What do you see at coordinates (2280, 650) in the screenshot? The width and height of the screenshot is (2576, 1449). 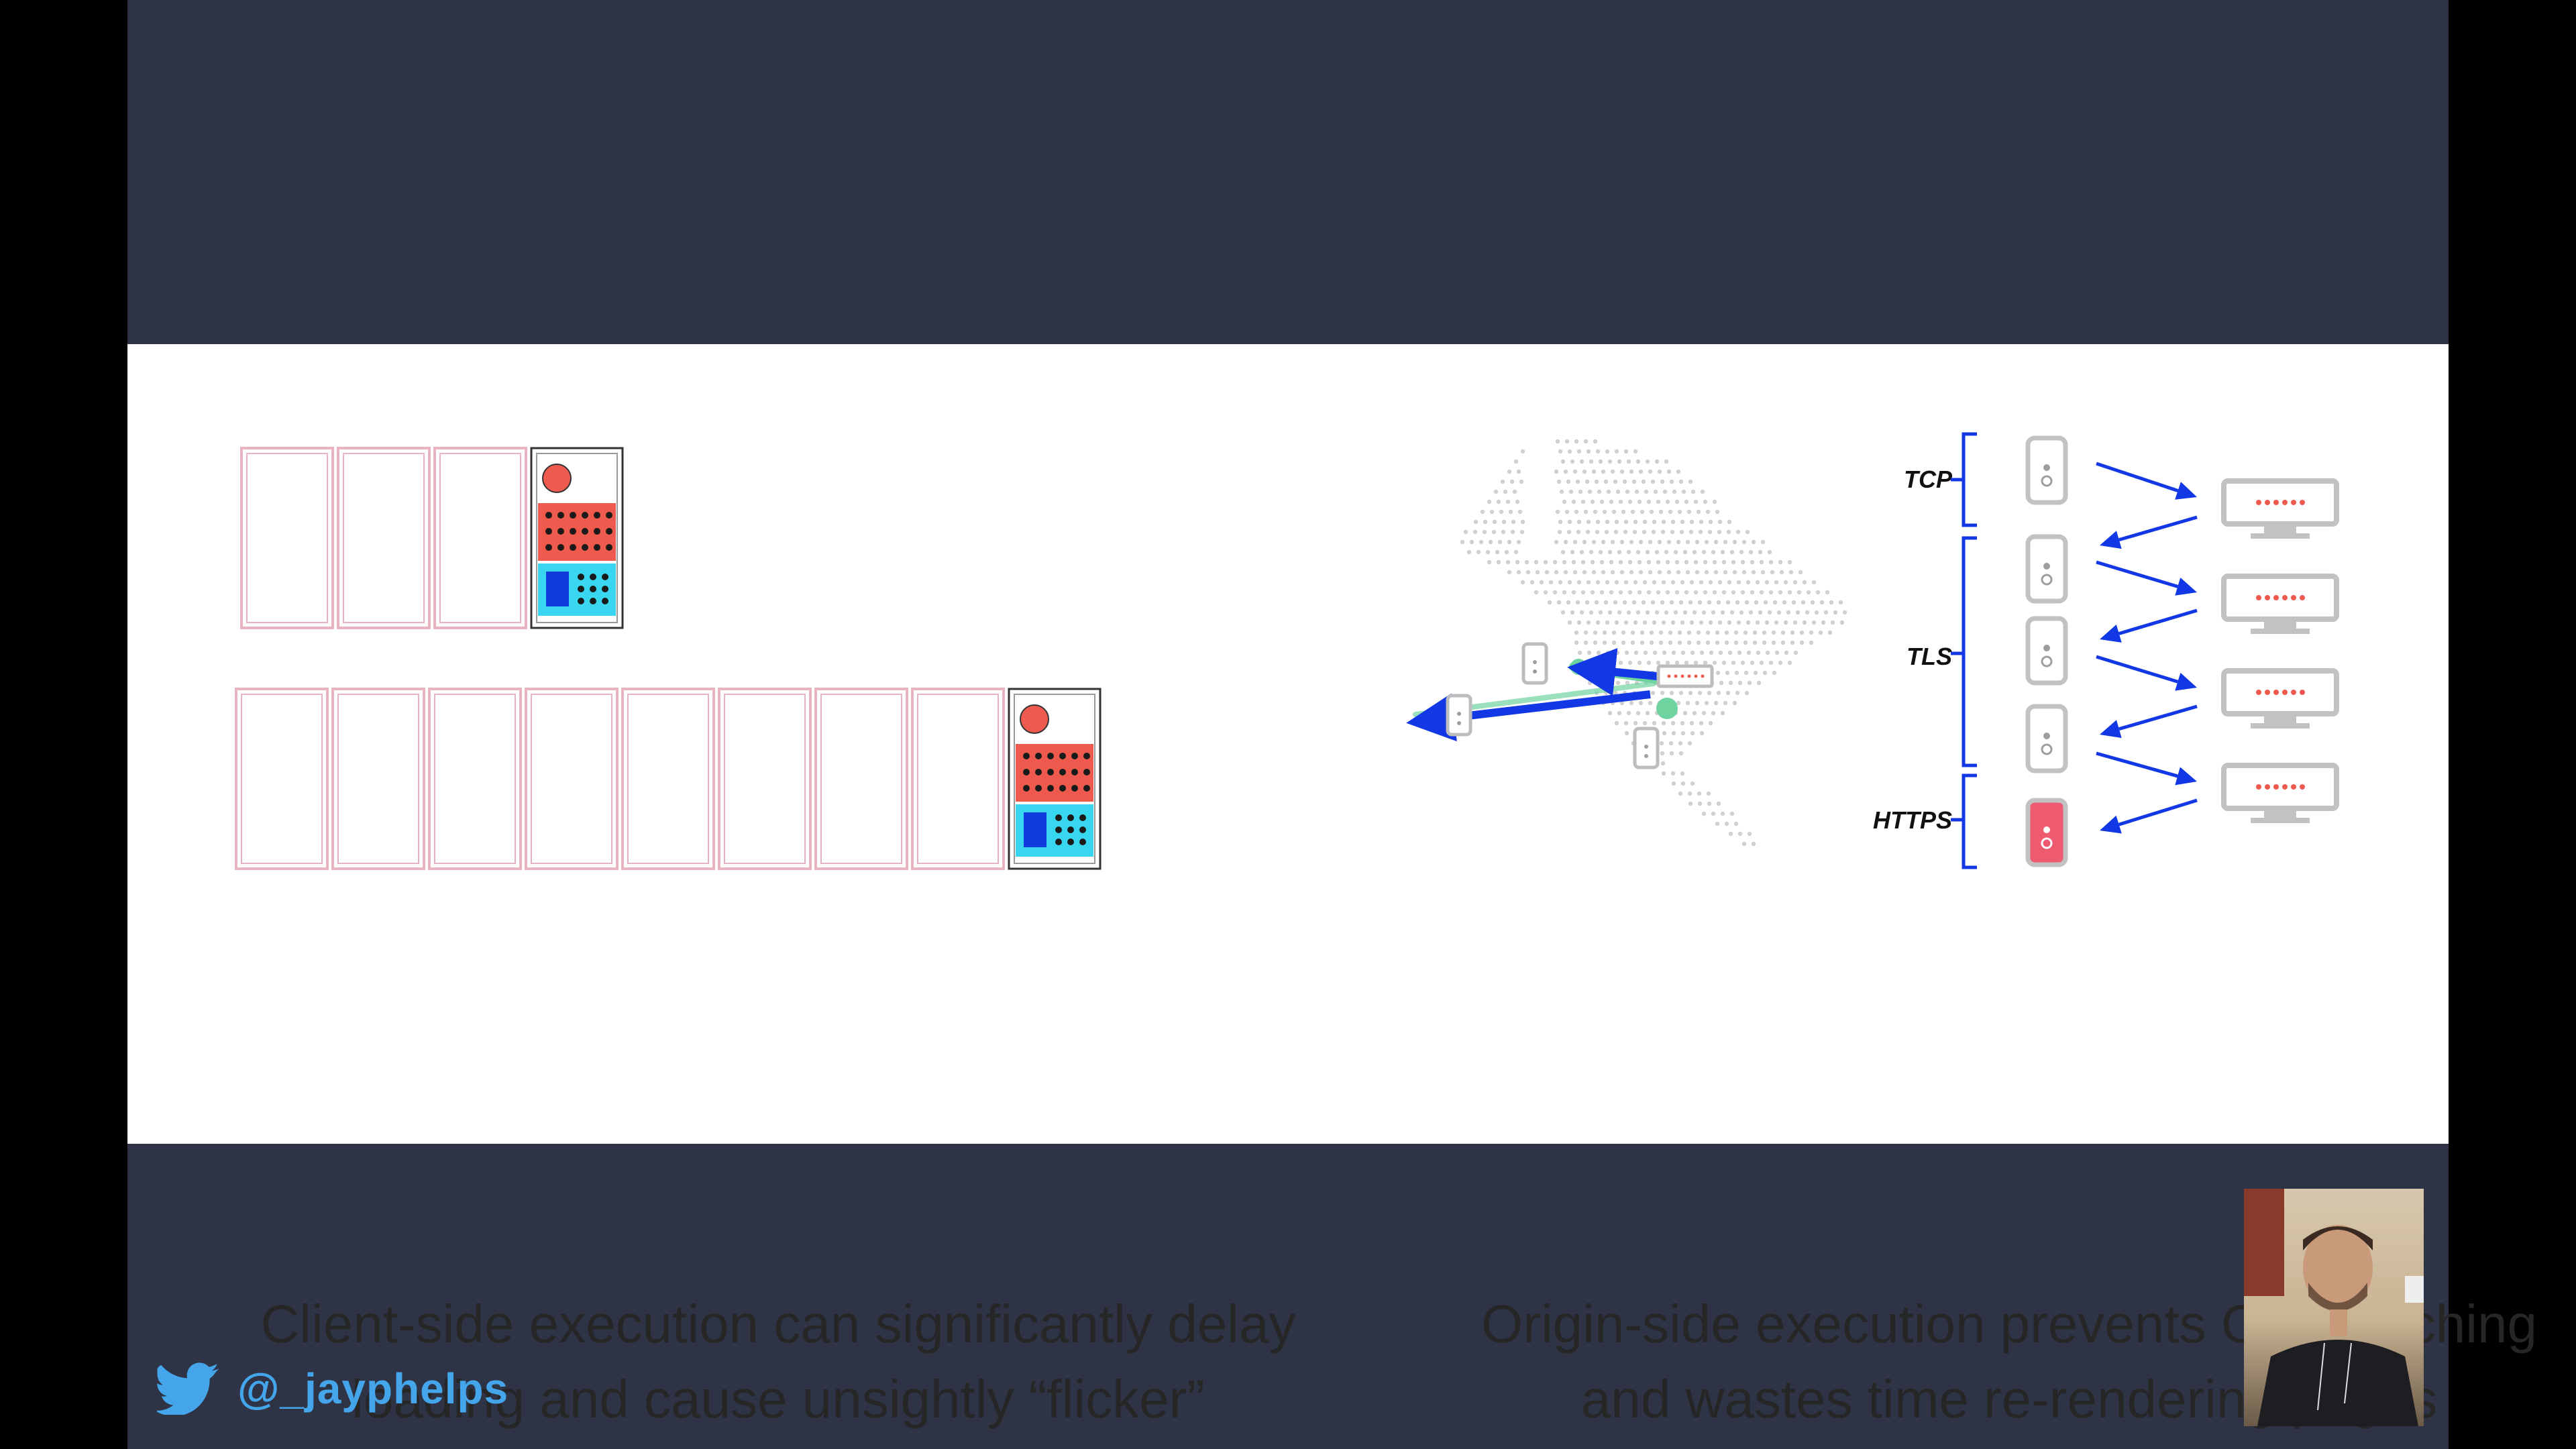 I see `server-monitors-column` at bounding box center [2280, 650].